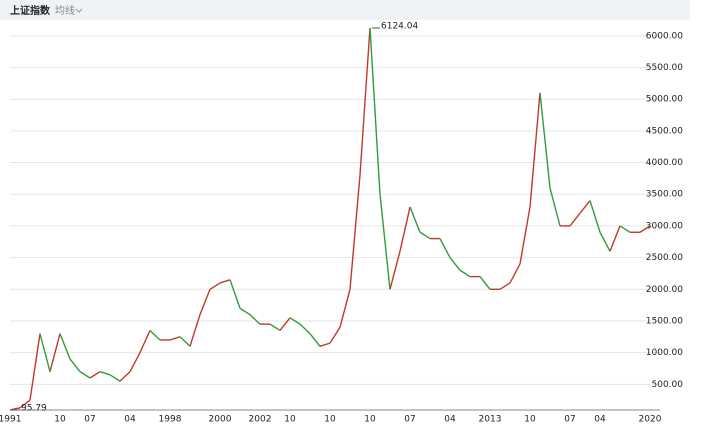 The width and height of the screenshot is (720, 433). I want to click on annotation: 95.79, so click(34, 408).